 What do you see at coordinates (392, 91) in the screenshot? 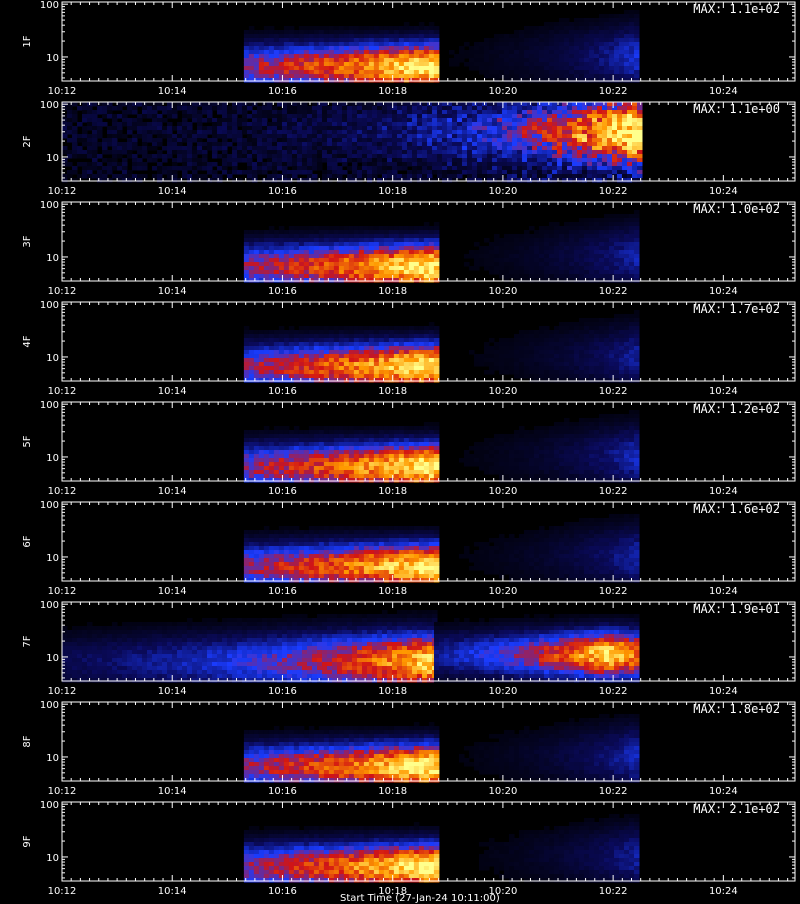
I see `x-tick-label: 10:18` at bounding box center [392, 91].